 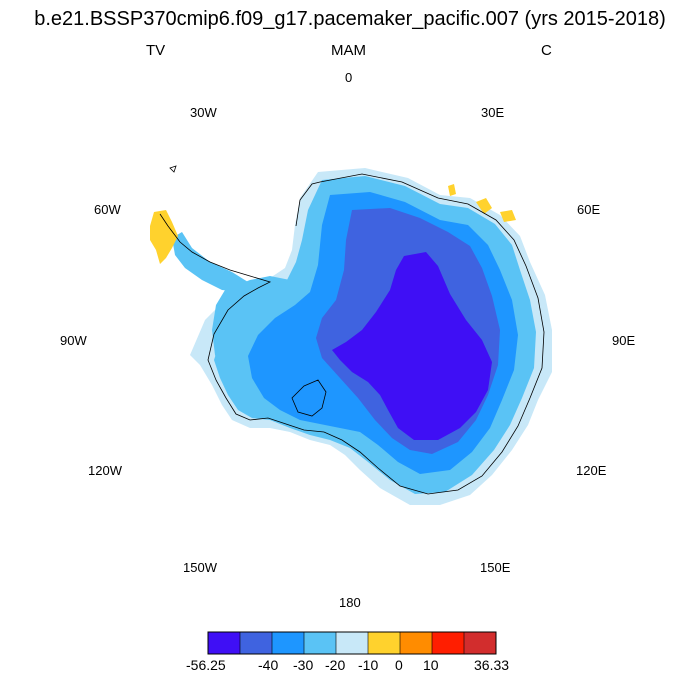 What do you see at coordinates (156, 50) in the screenshot?
I see `variable-label: TV` at bounding box center [156, 50].